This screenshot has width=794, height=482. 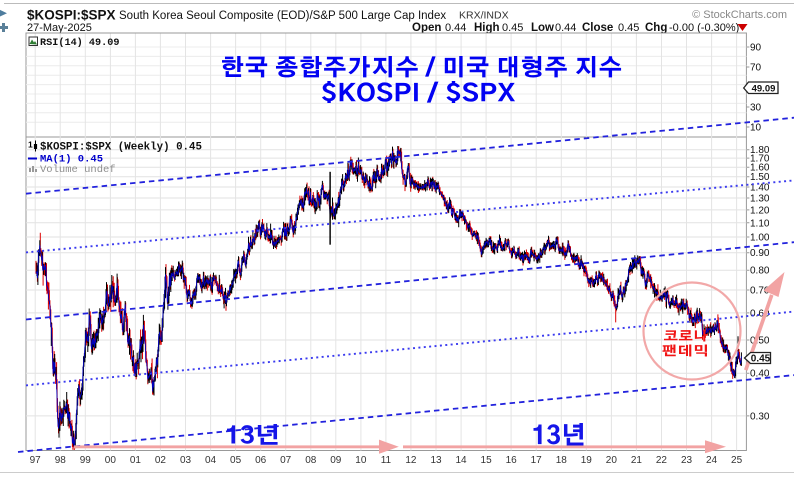 I want to click on svg-text: 19, so click(x=587, y=460).